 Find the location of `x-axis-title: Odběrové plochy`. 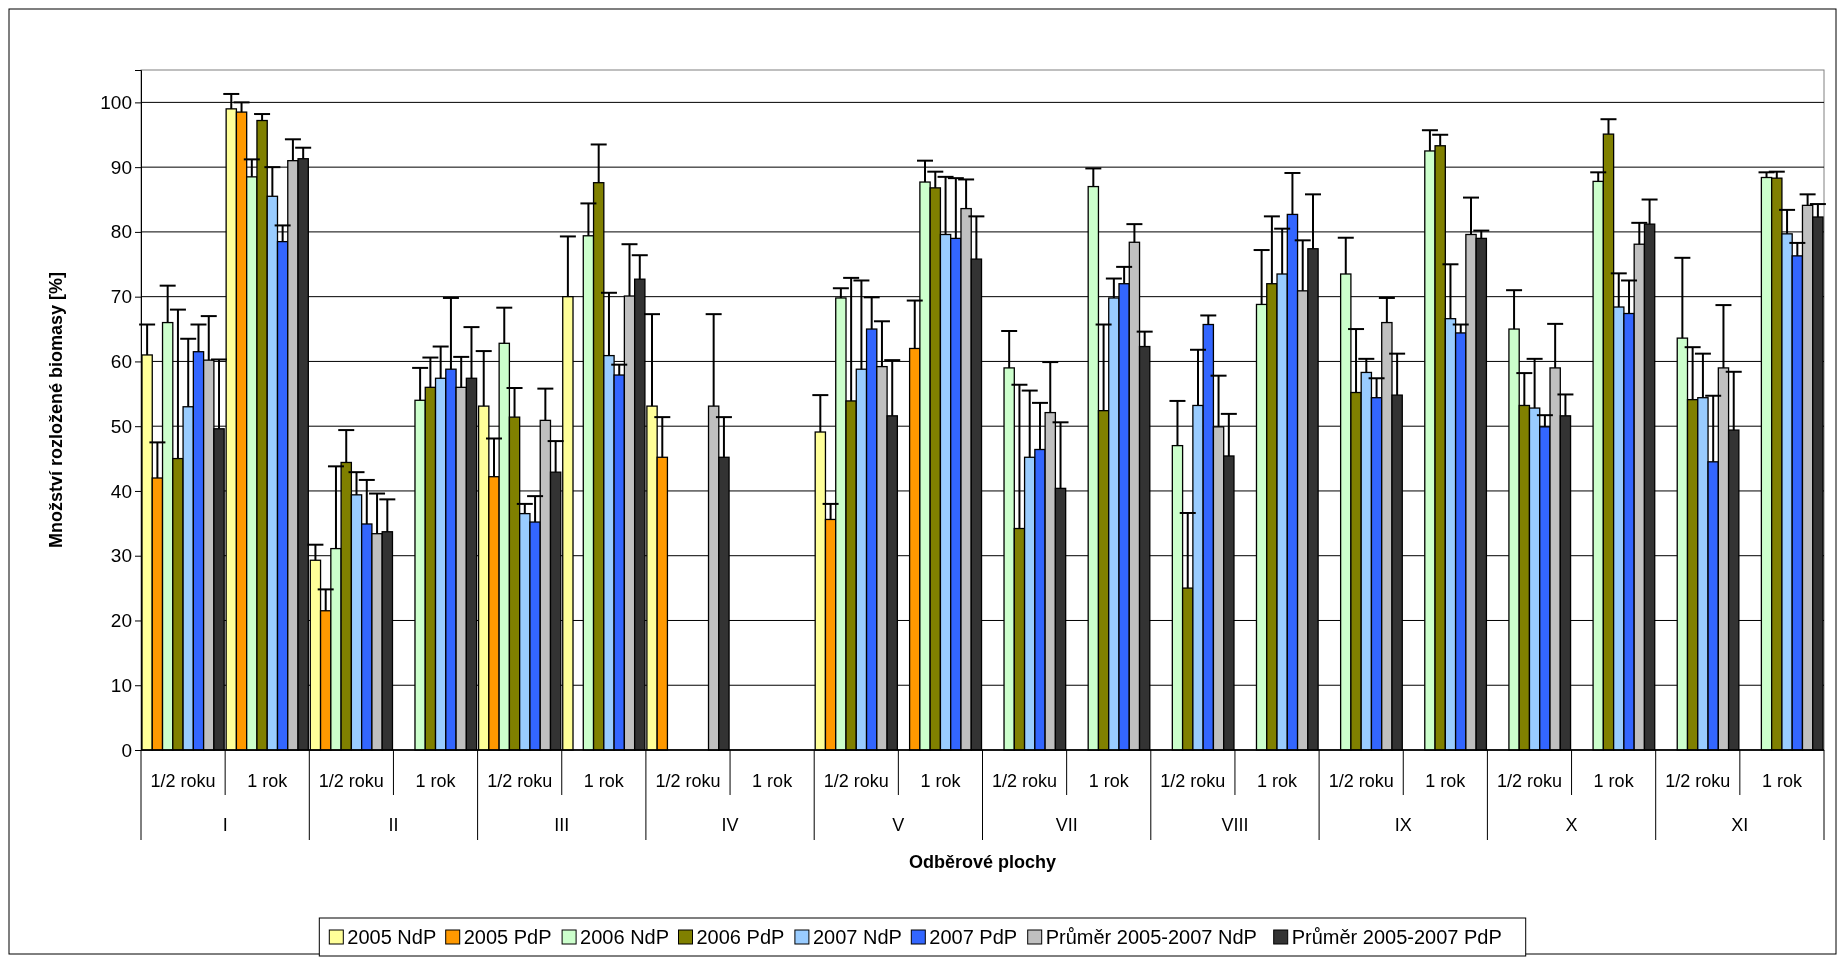

x-axis-title: Odběrové plochy is located at coordinates (982, 862).